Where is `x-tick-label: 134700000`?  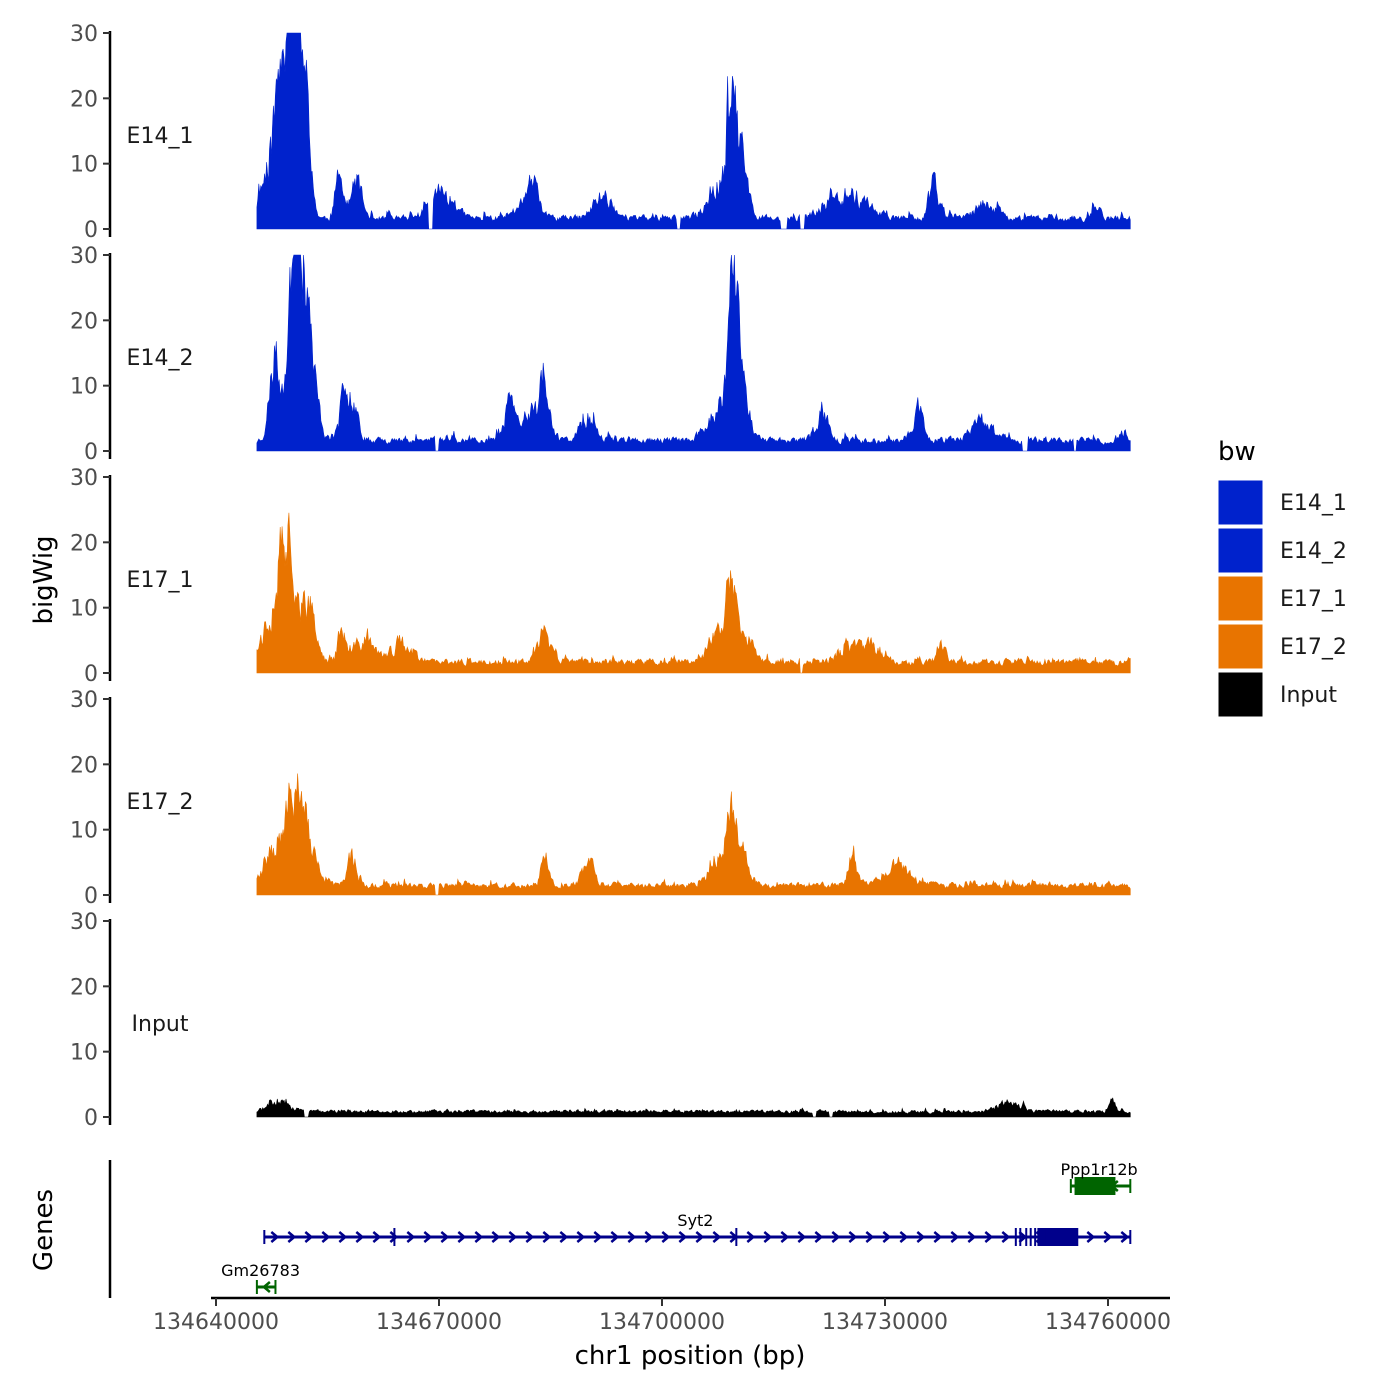
x-tick-label: 134700000 is located at coordinates (662, 1322).